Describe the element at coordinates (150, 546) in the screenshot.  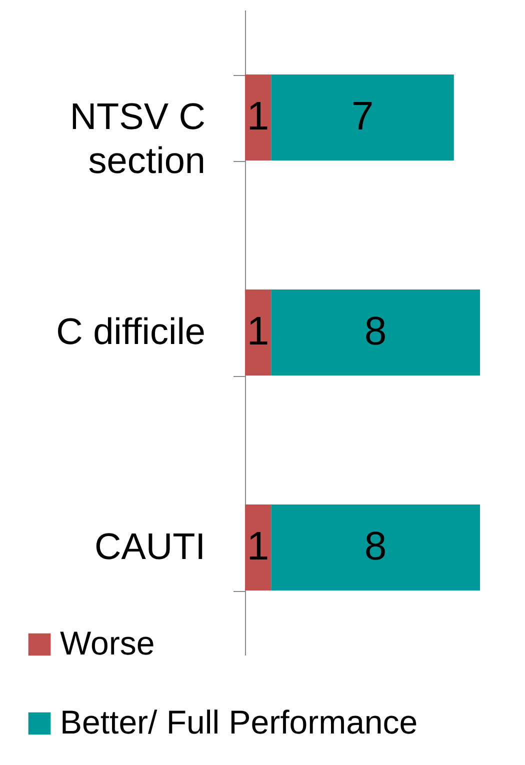
I see `y-tick-label: CAUTI` at that location.